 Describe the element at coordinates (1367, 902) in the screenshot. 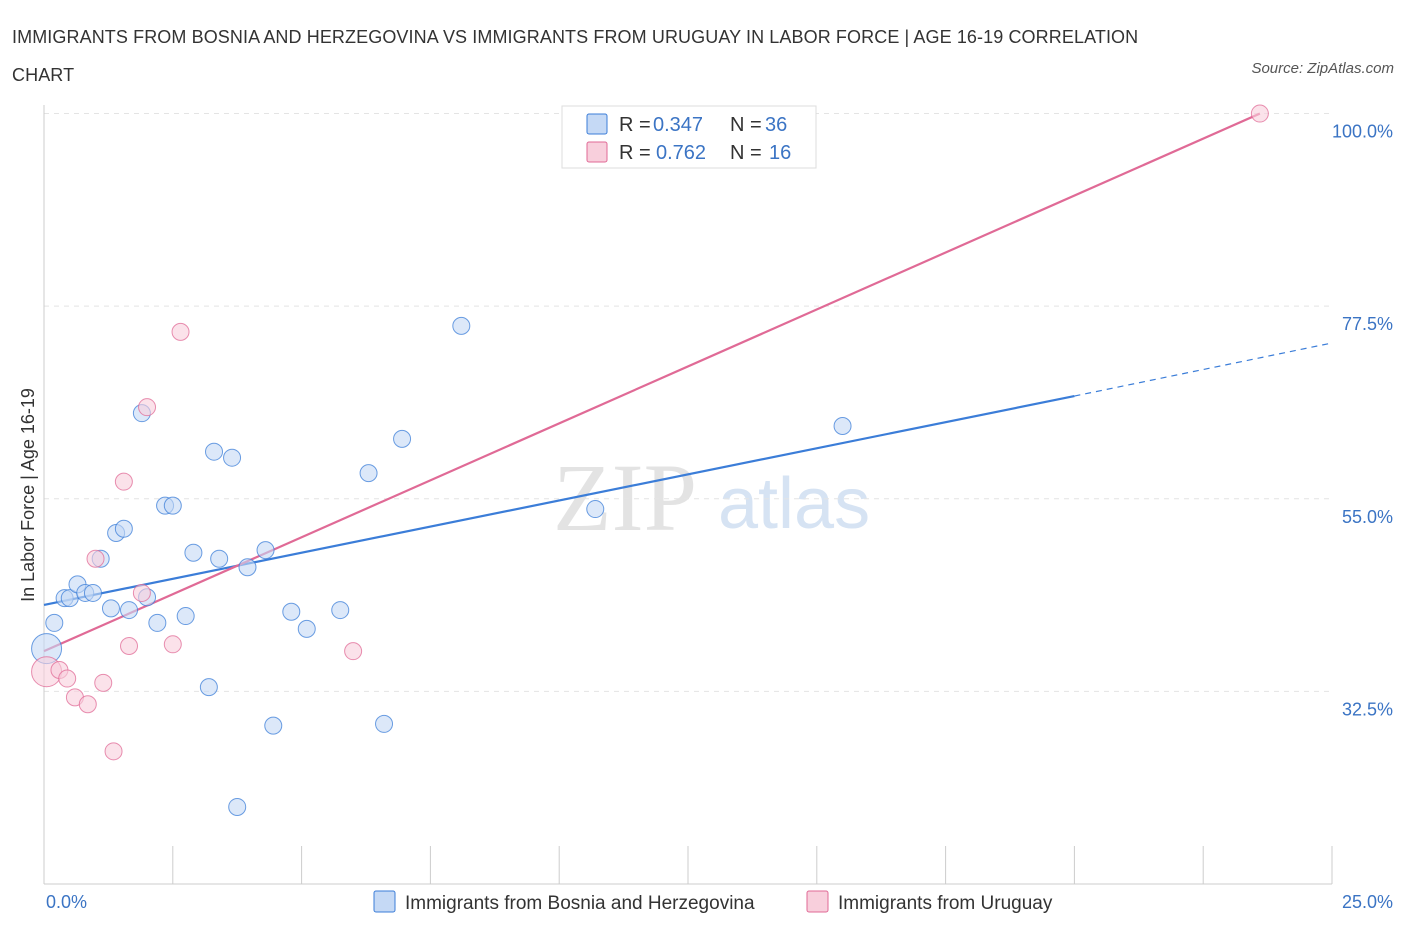

I see `x-tick-label: 25.0%` at that location.